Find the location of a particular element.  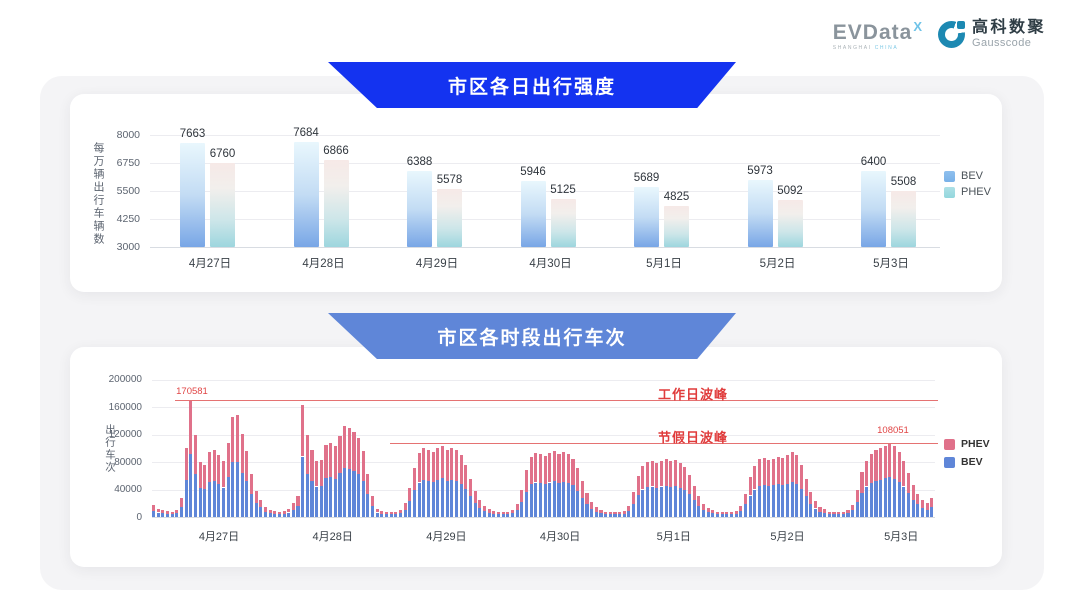

evdata-x-mark: X is located at coordinates (917, 26).